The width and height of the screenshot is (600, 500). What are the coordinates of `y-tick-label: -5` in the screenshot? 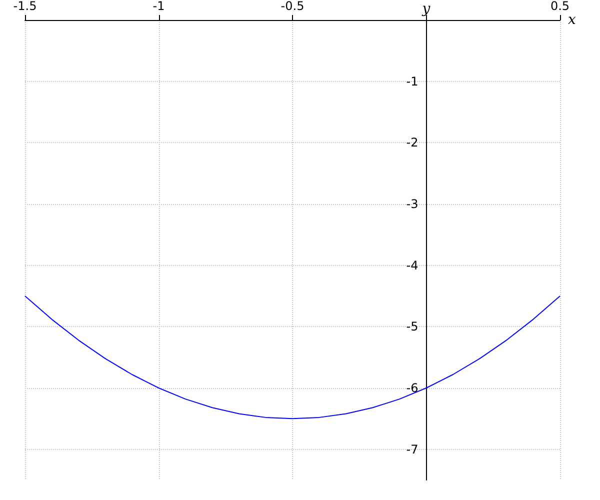 It's located at (412, 327).